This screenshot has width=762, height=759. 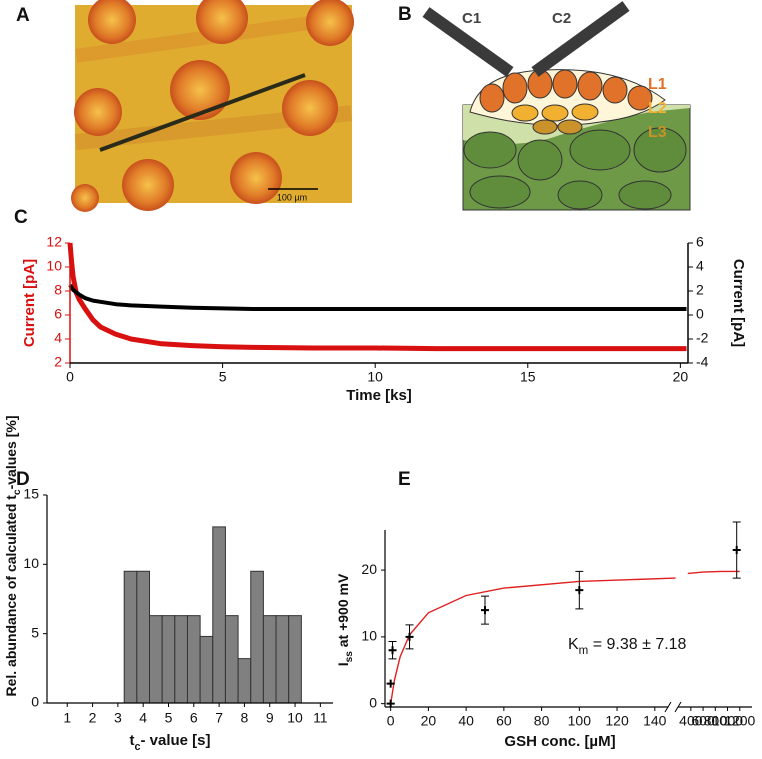 What do you see at coordinates (377, 297) in the screenshot?
I see `data-line` at bounding box center [377, 297].